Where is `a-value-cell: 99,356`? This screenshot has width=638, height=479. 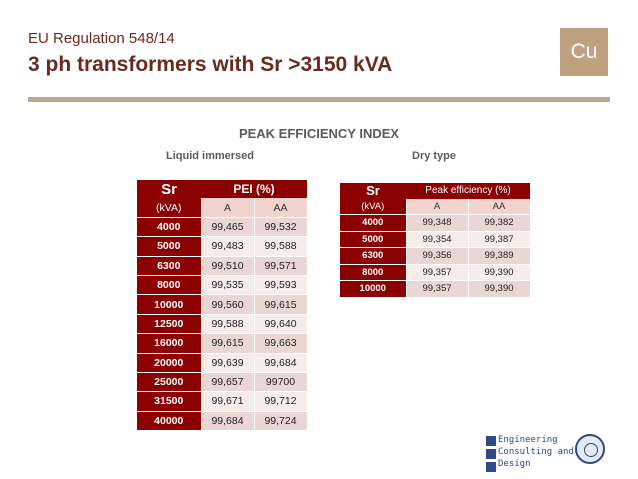
a-value-cell: 99,356 is located at coordinates (437, 255).